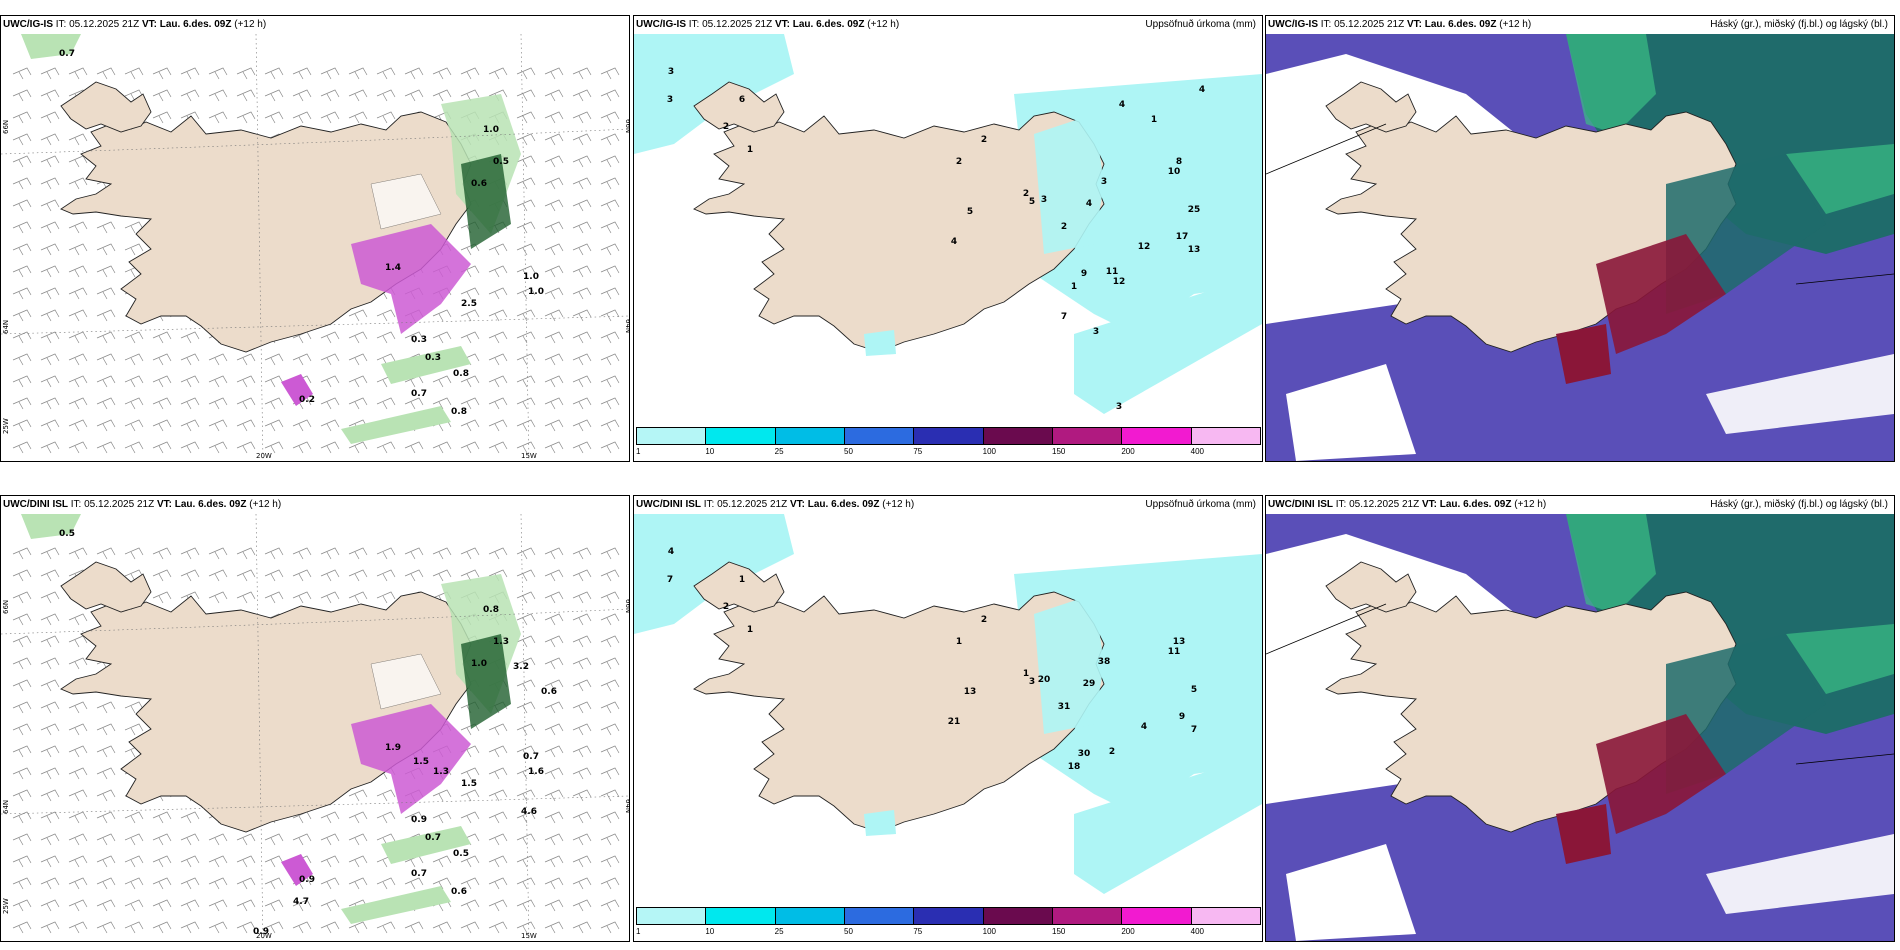  What do you see at coordinates (264, 936) in the screenshot?
I see `lon-label: 20W` at bounding box center [264, 936].